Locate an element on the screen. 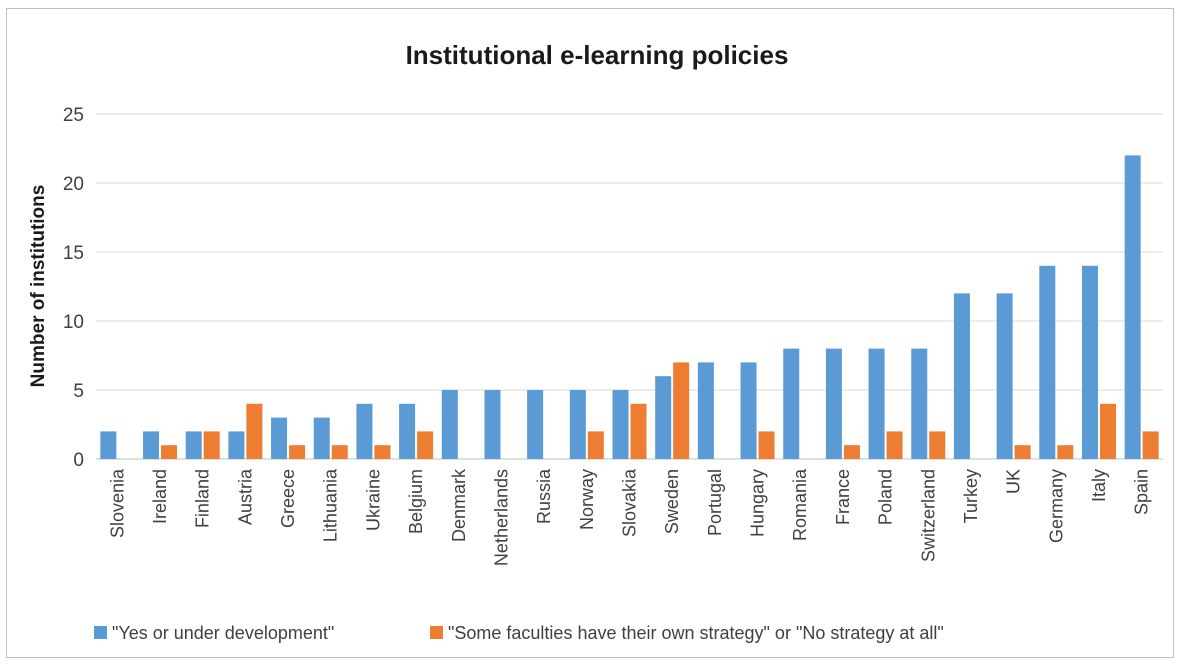 Image resolution: width=1184 pixels, height=668 pixels. x-tick-label: Finland is located at coordinates (203, 498).